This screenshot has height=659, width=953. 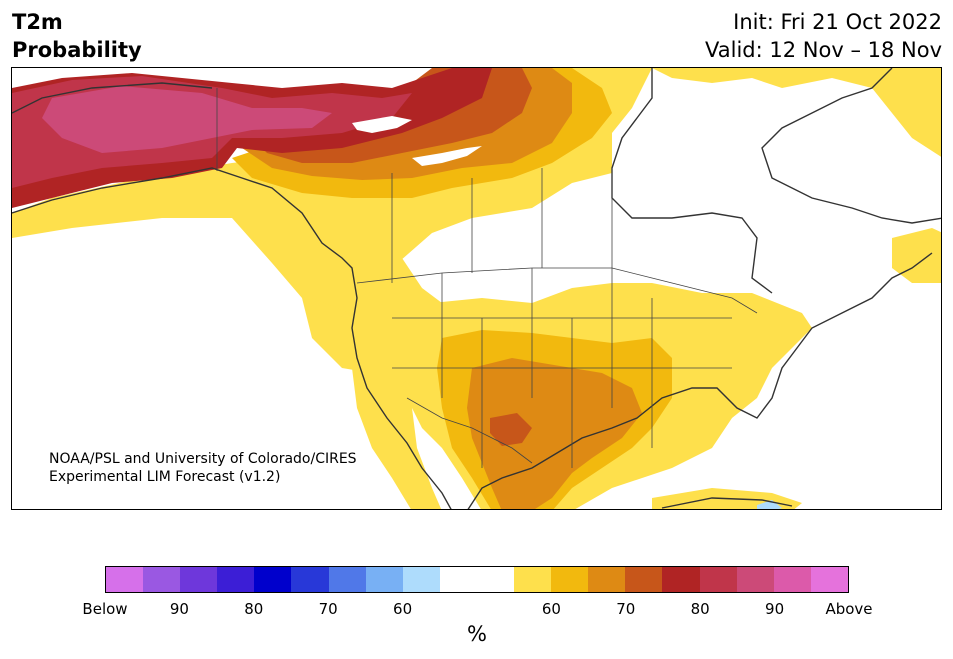 What do you see at coordinates (165, 477) in the screenshot?
I see `credit-line-2: Experimental LIM Forecast (v1.2)` at bounding box center [165, 477].